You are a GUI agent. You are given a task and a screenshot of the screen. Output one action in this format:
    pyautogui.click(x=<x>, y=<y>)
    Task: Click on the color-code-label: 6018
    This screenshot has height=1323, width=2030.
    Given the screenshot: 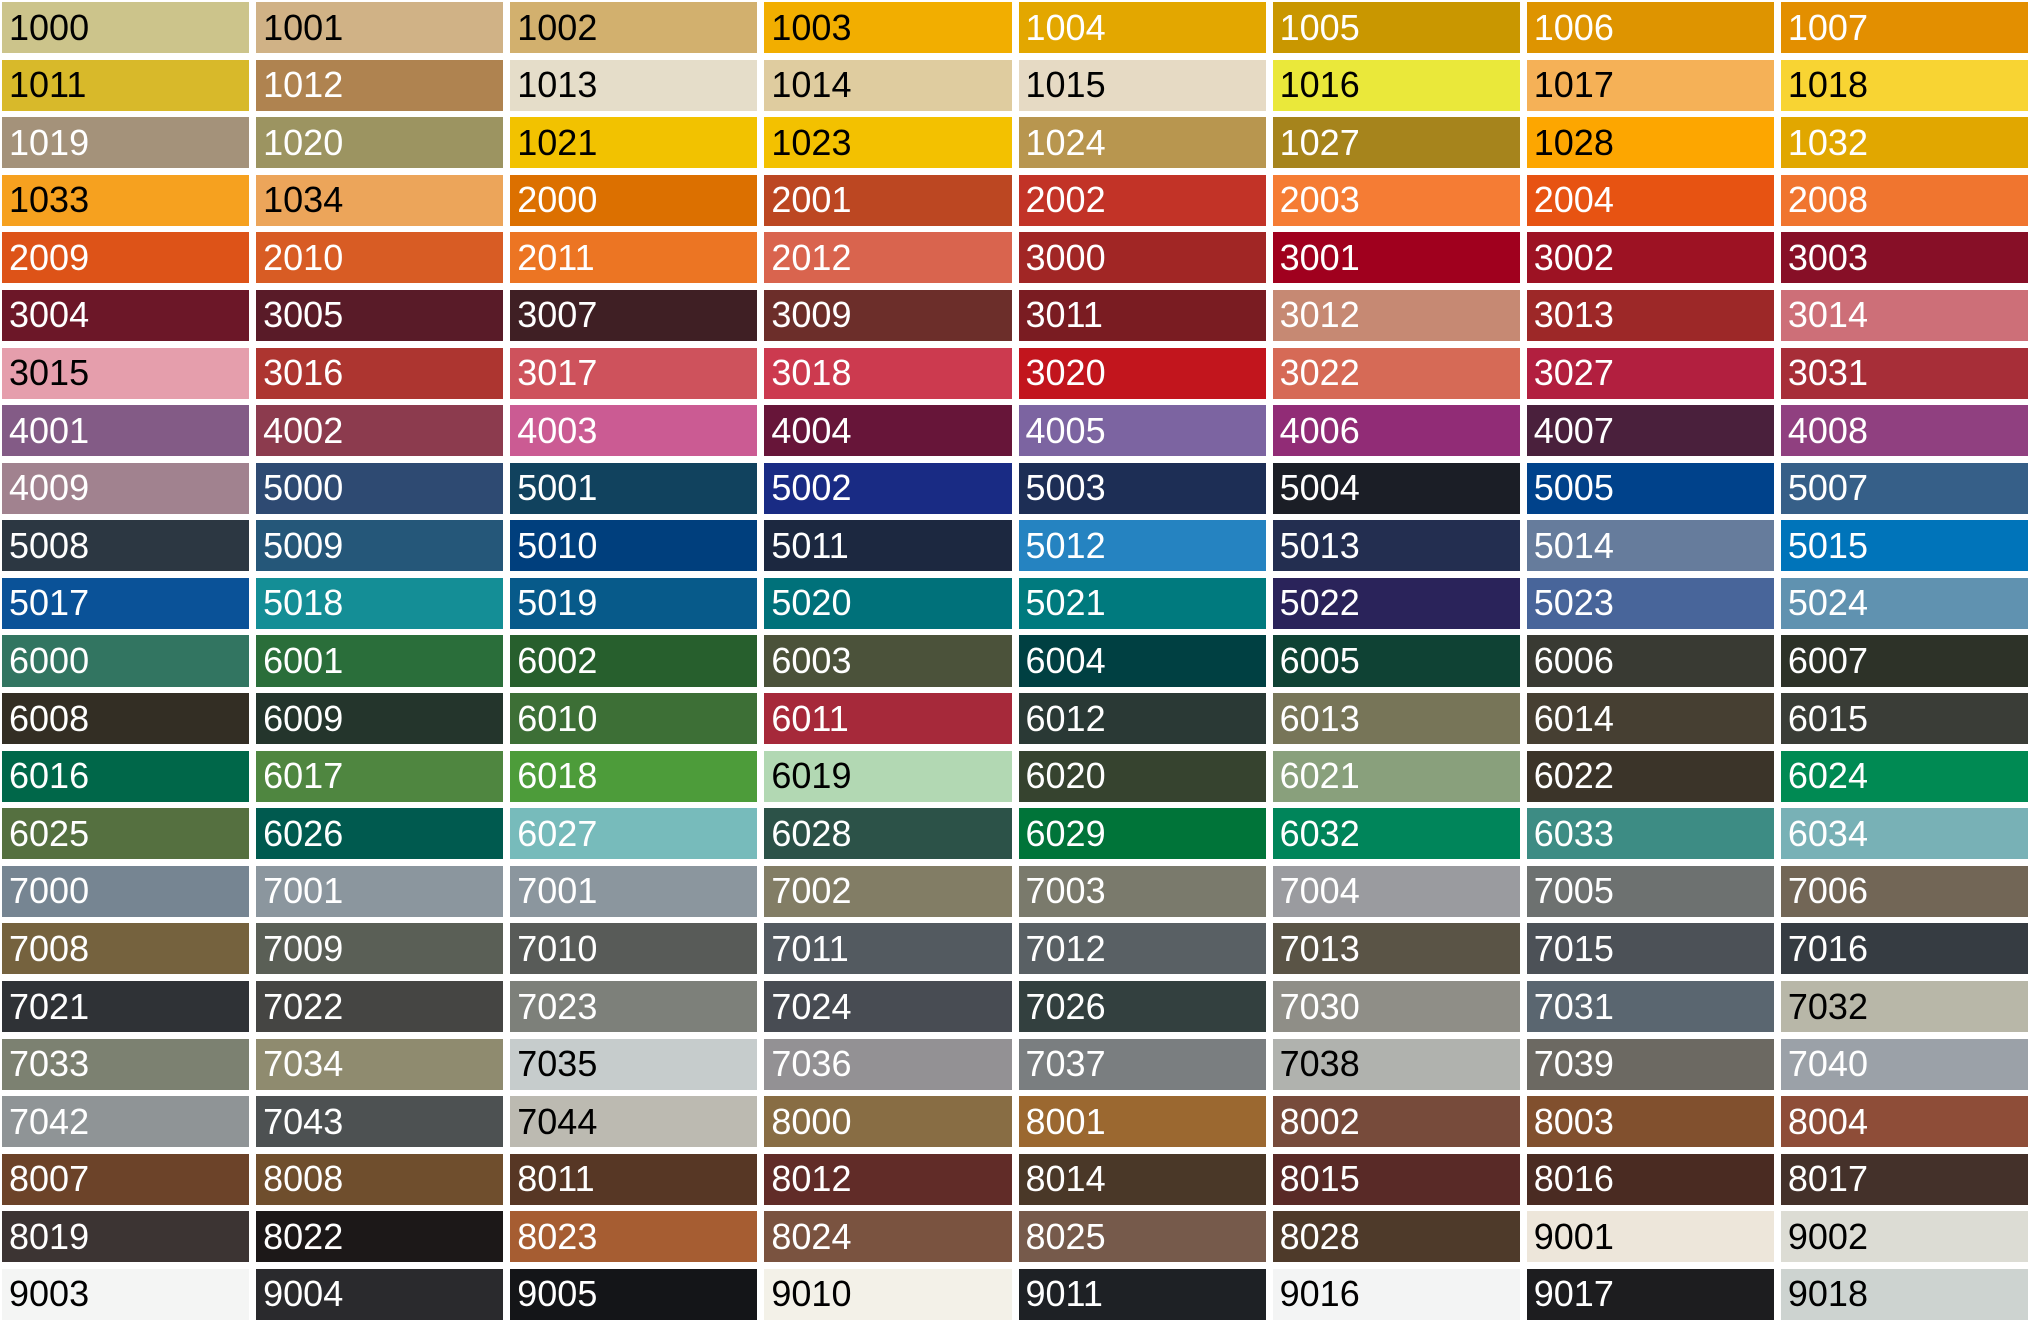 What is the action you would take?
    pyautogui.click(x=557, y=776)
    